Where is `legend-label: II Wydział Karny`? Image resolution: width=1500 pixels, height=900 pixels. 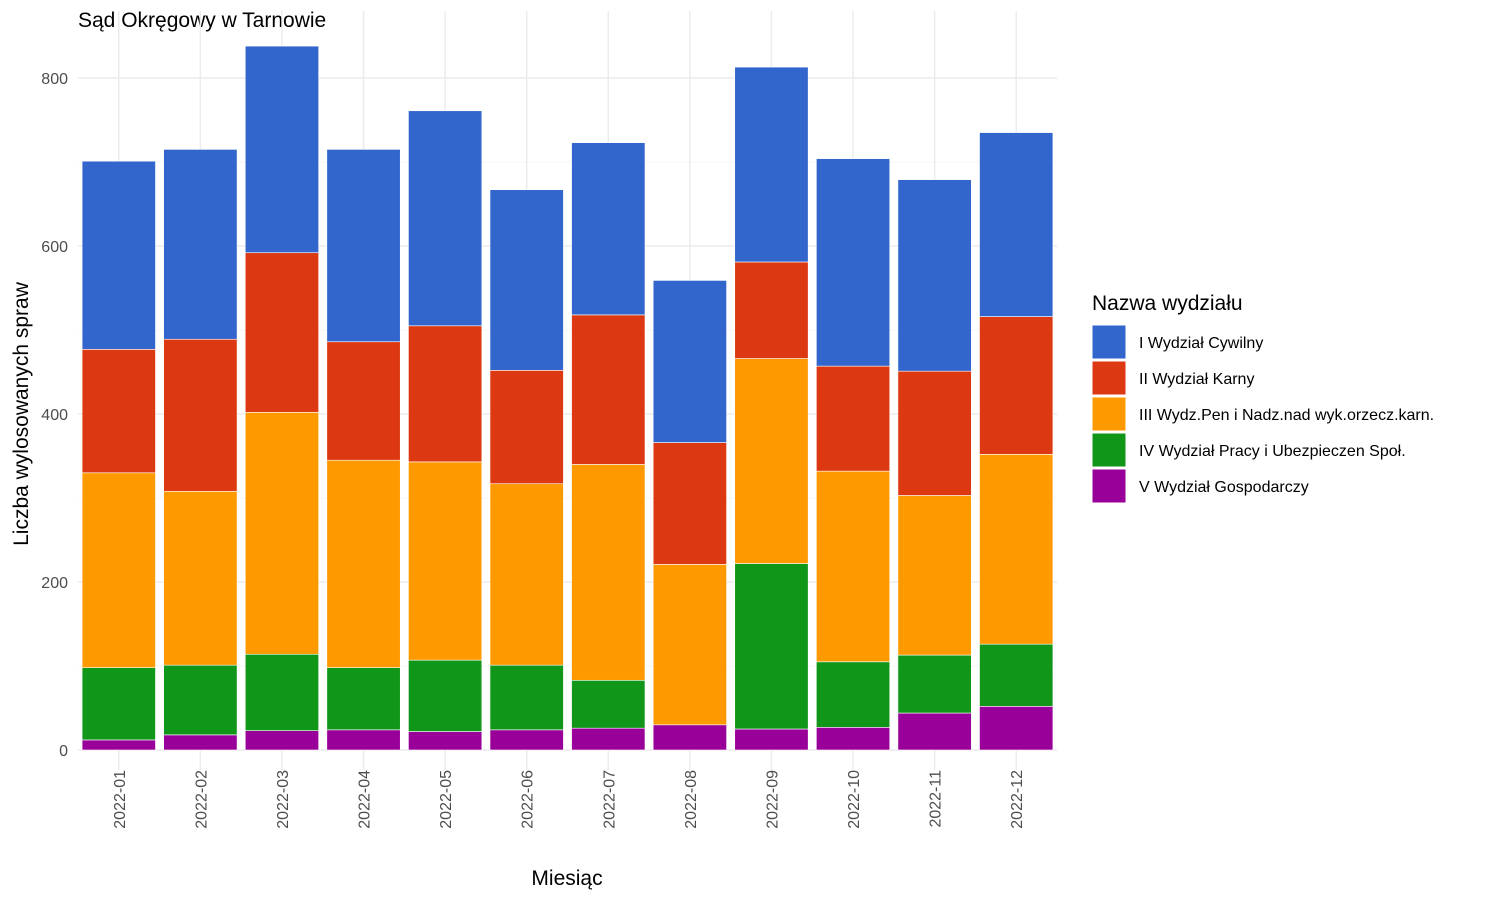 legend-label: II Wydział Karny is located at coordinates (1196, 379).